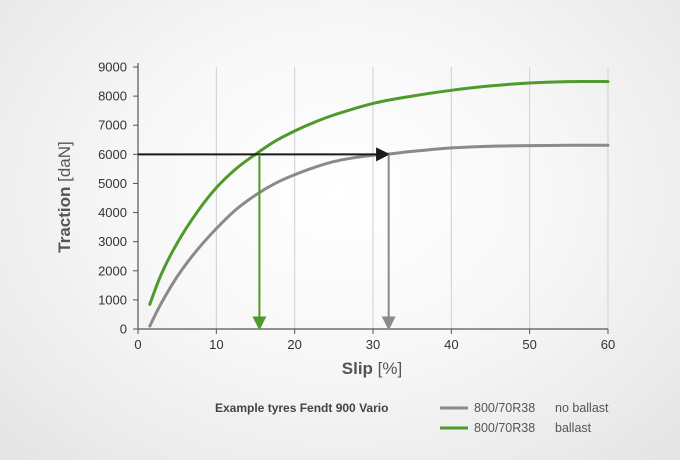  I want to click on x-tick-label-50: 50, so click(529, 344).